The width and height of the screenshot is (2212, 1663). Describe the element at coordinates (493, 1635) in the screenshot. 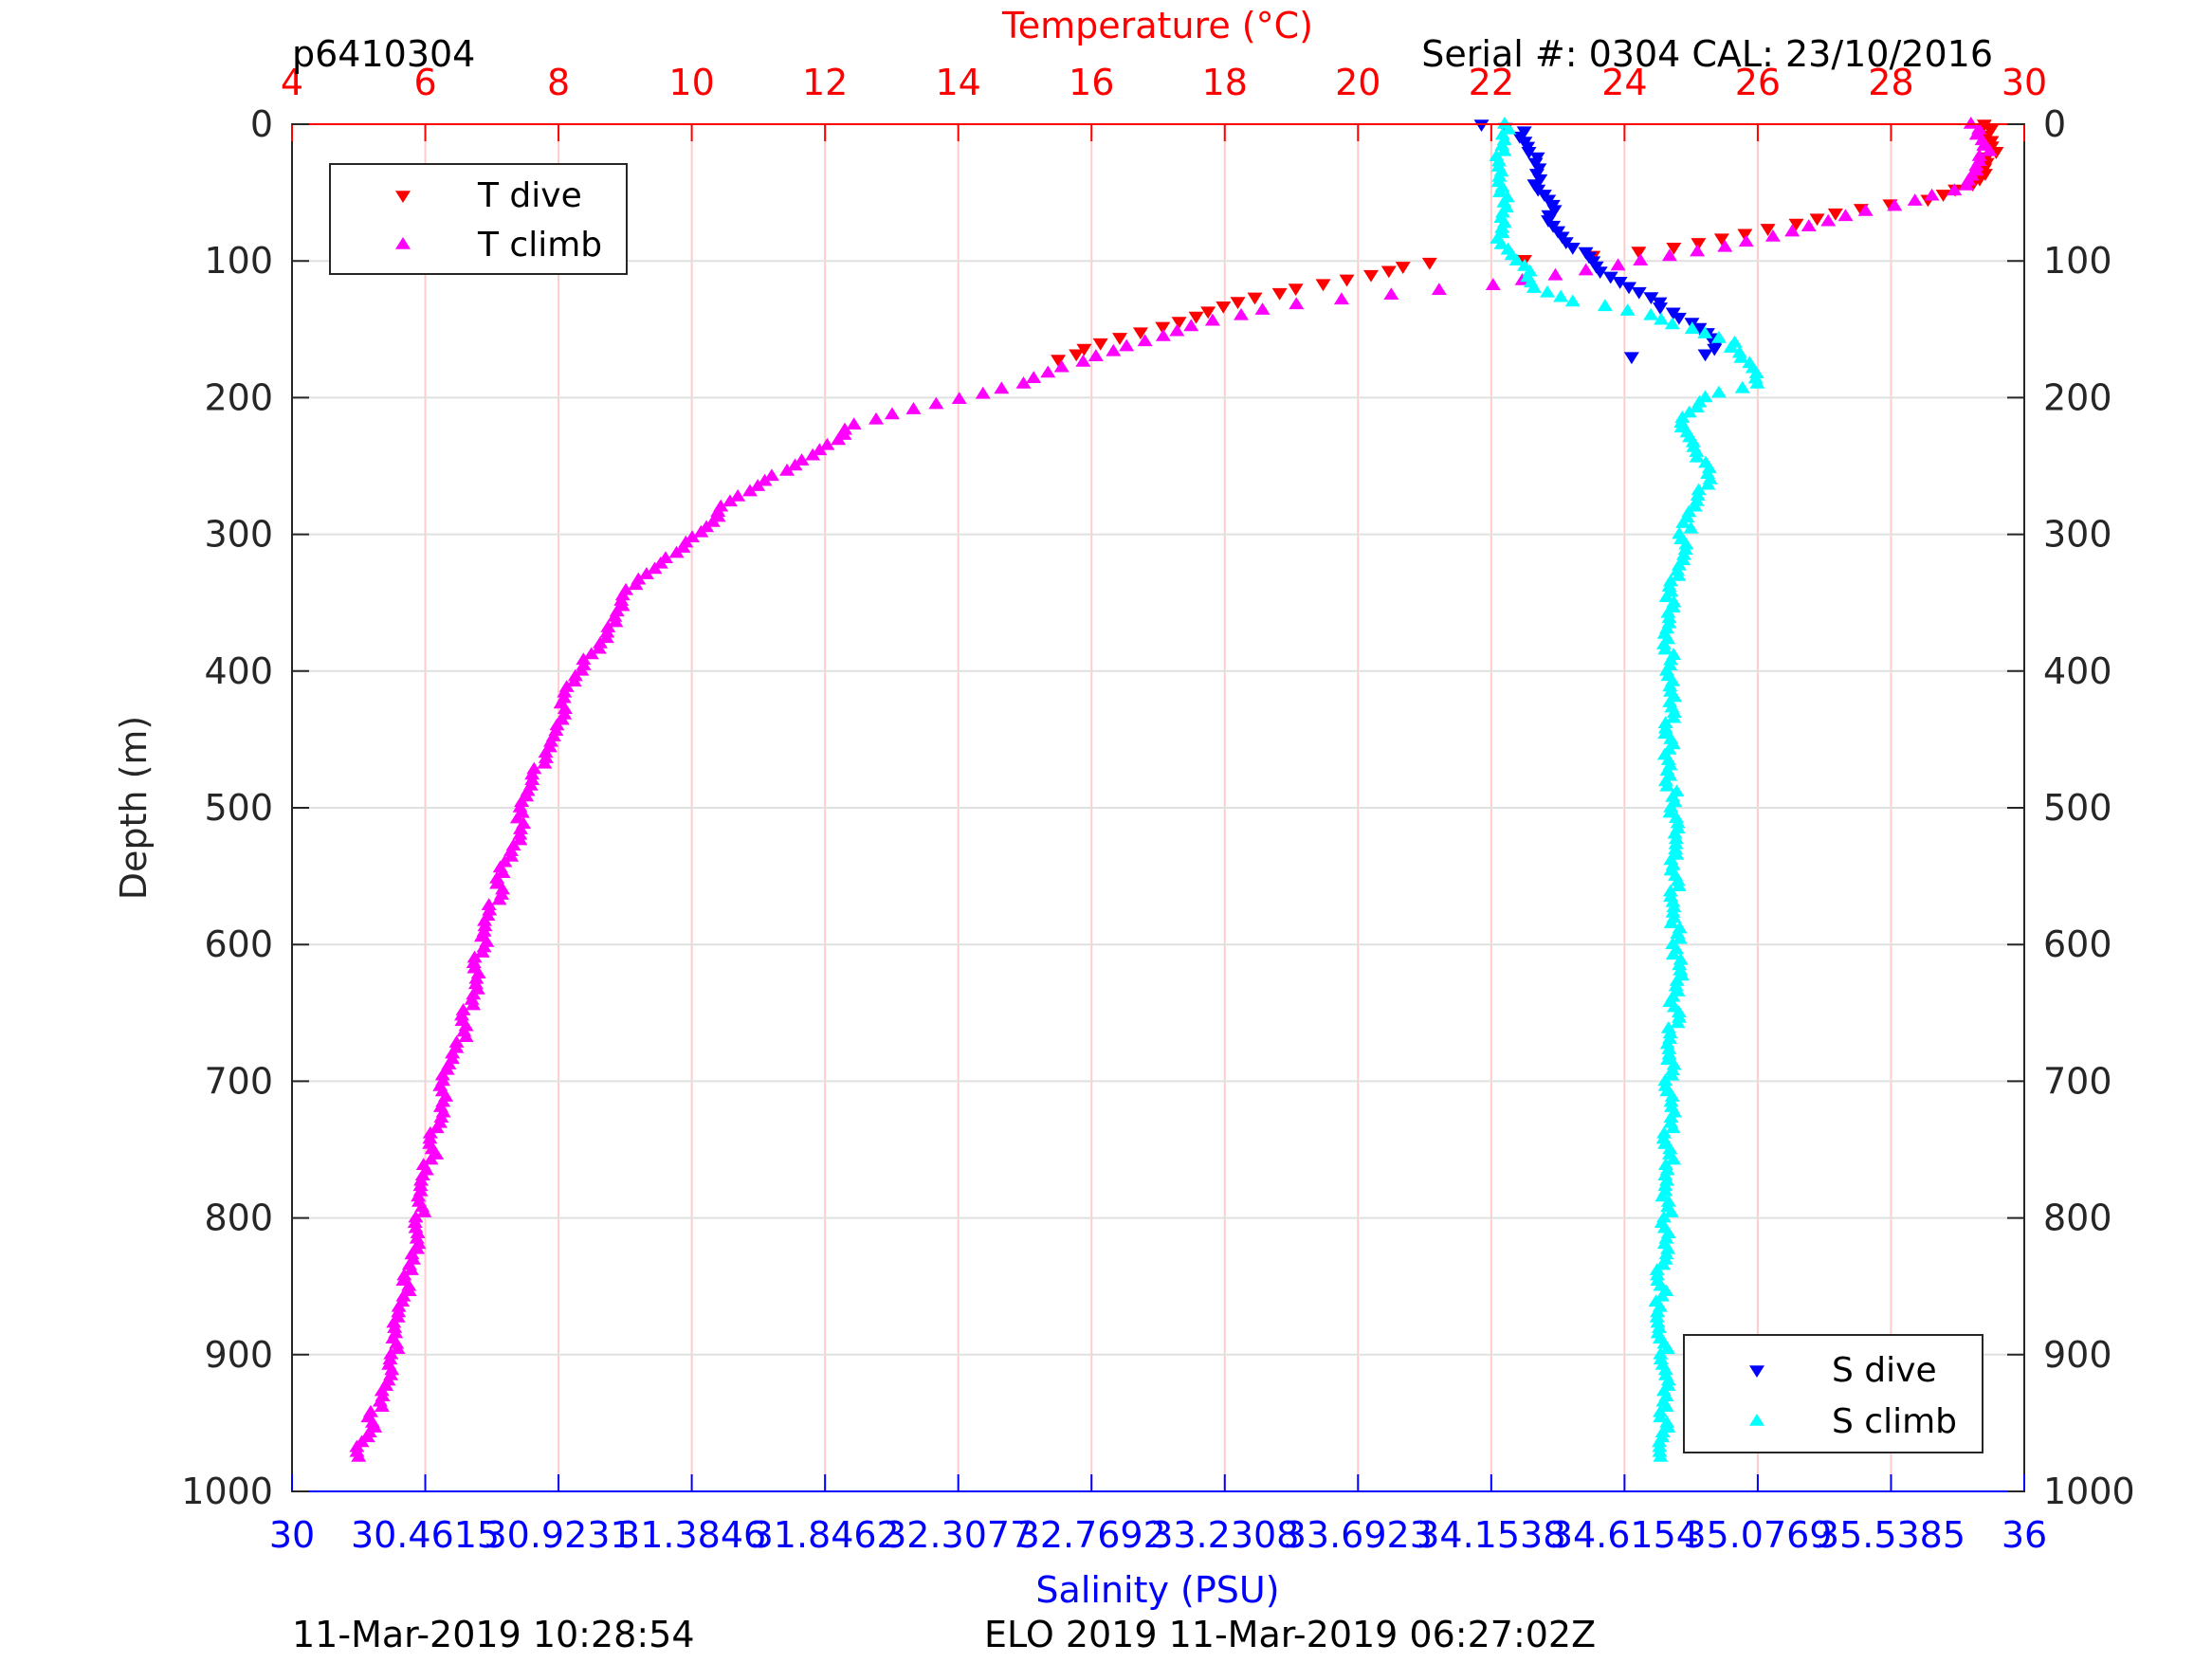

I see `footer-timestamp: 11-Mar-2019 10:28:54` at that location.